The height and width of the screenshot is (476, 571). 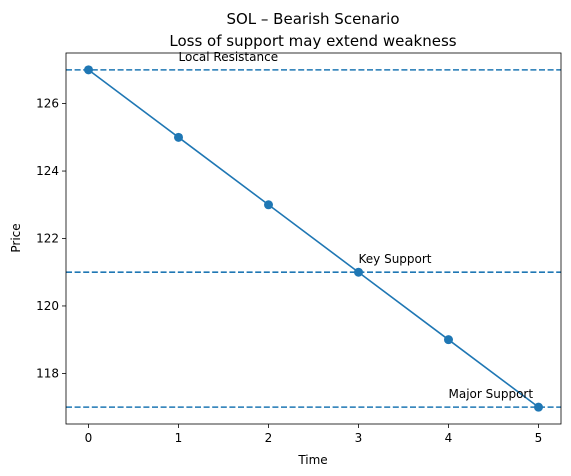 What do you see at coordinates (312, 19) in the screenshot?
I see `chart-title: SOL – Bearish Scenario` at bounding box center [312, 19].